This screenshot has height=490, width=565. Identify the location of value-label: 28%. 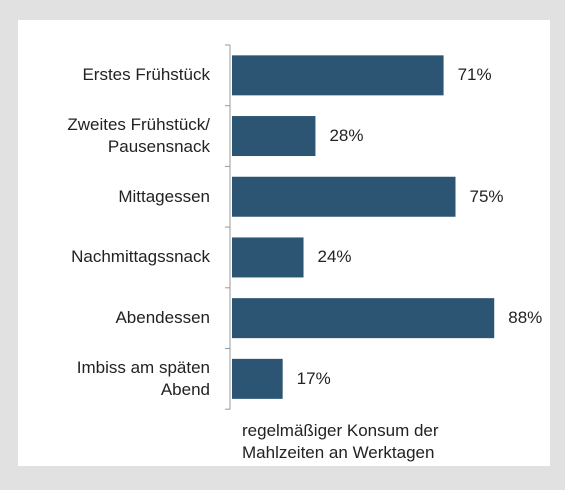
(346, 136).